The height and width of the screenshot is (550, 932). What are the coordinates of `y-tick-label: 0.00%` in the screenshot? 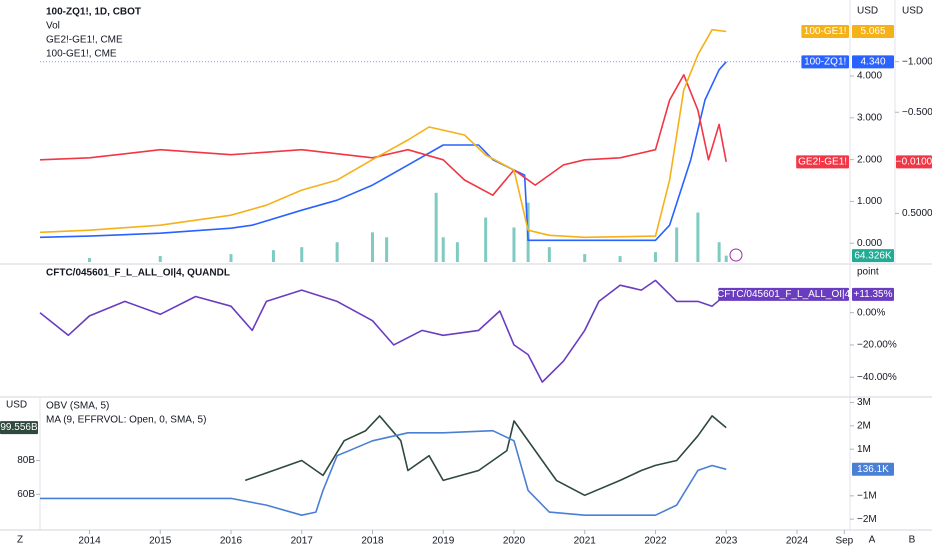 It's located at (871, 312).